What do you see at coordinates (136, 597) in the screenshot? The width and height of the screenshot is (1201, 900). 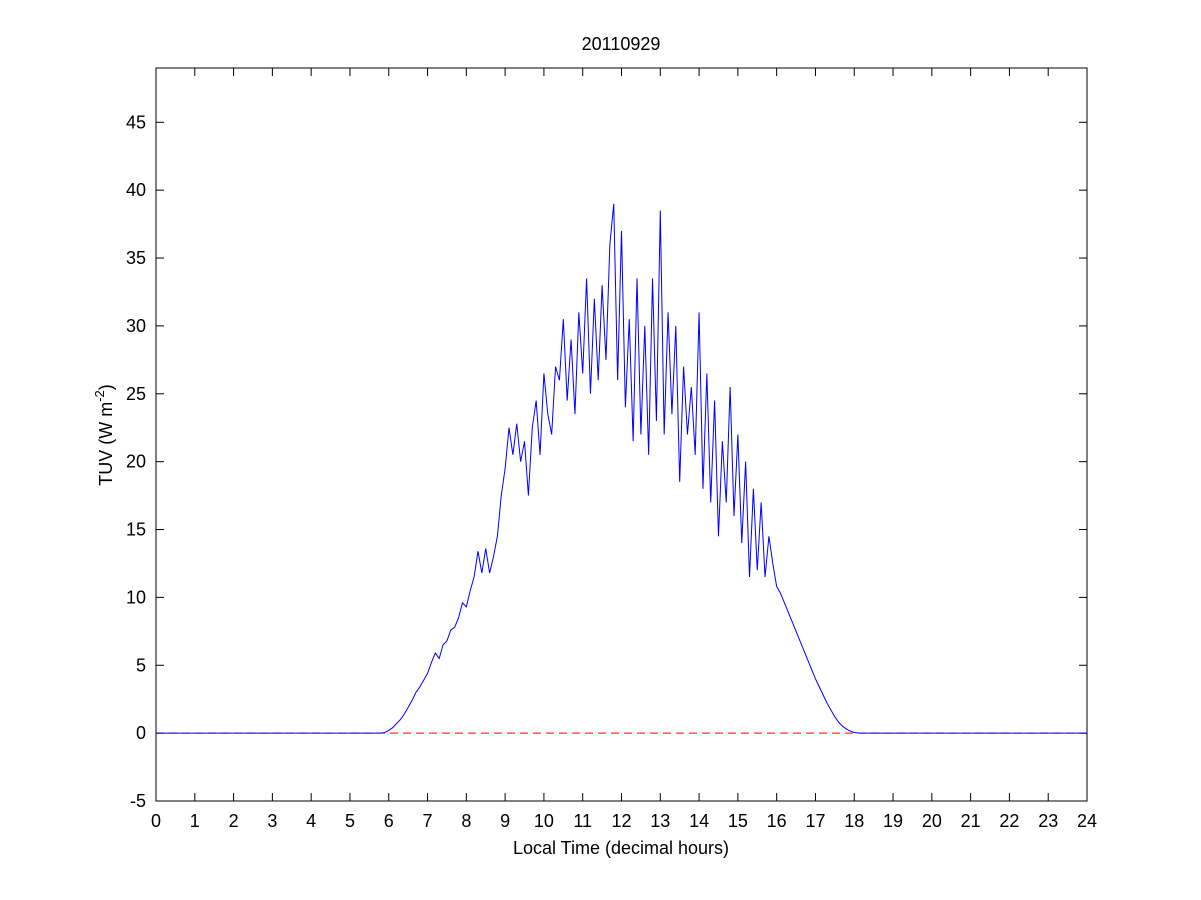 I see `y-tick-label: 10` at bounding box center [136, 597].